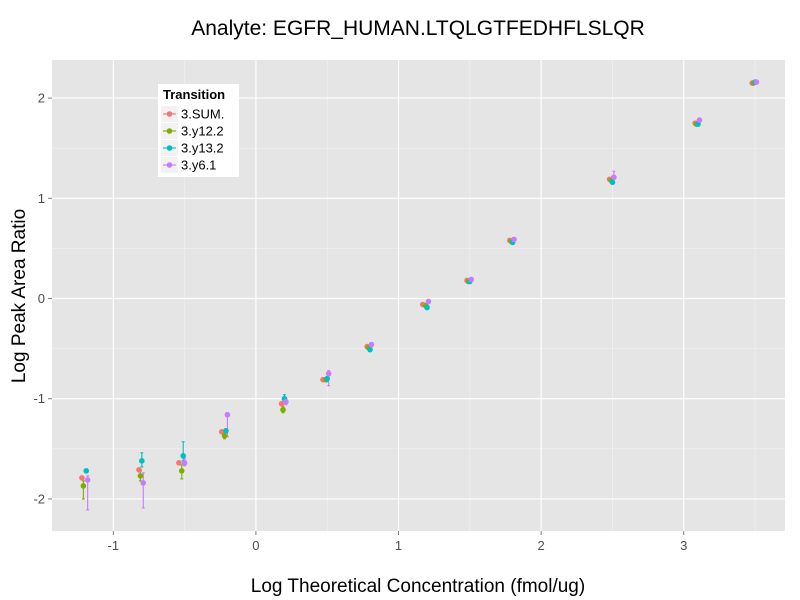  I want to click on legend-items: 3.SUM. 3.y12.2 3.y13.2 3.y6.1, so click(192, 139).